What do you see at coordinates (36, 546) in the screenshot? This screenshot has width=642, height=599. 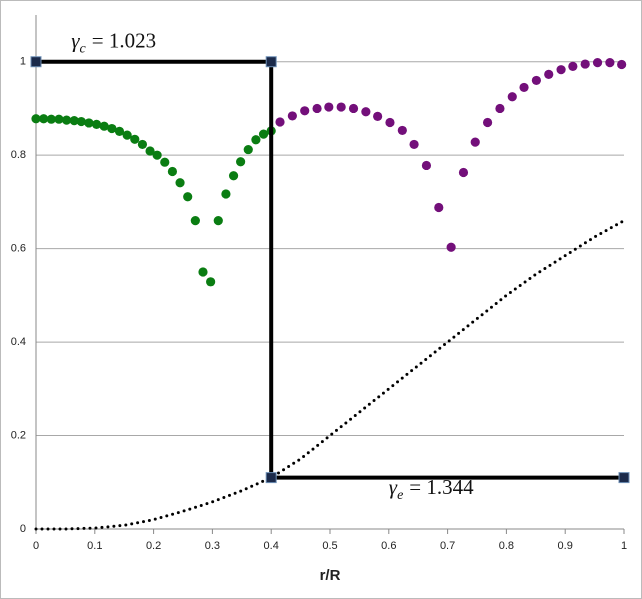 I see `x-tick-label: 0` at bounding box center [36, 546].